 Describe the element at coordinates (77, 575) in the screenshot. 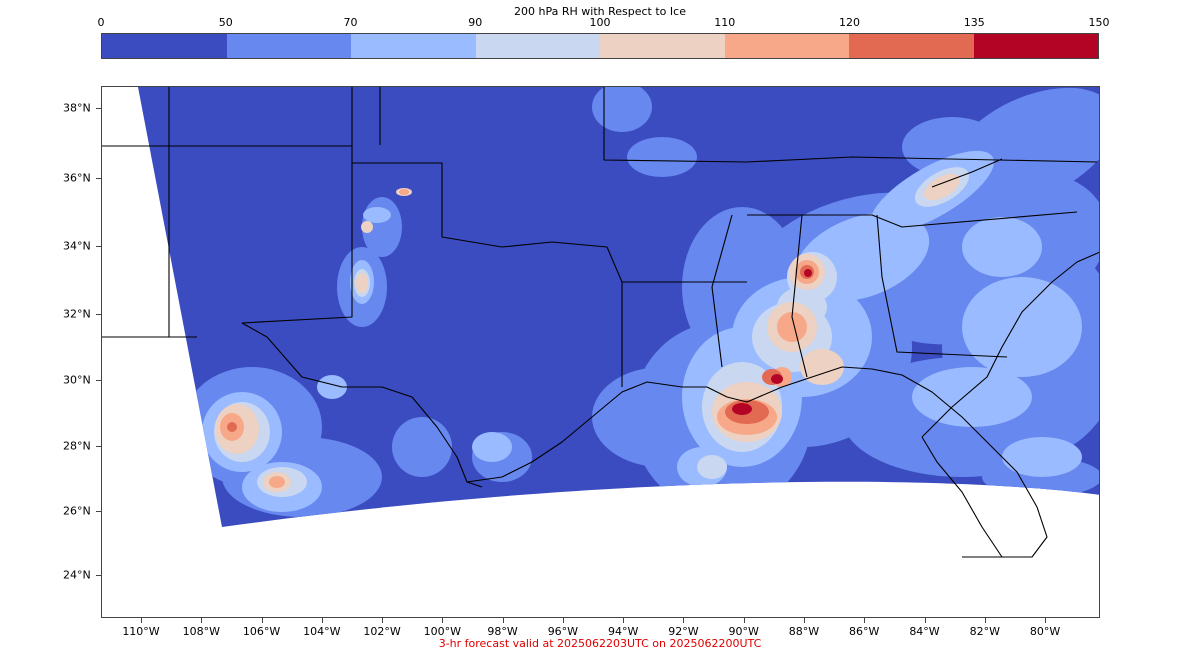

I see `latitude-label: 24°N` at that location.